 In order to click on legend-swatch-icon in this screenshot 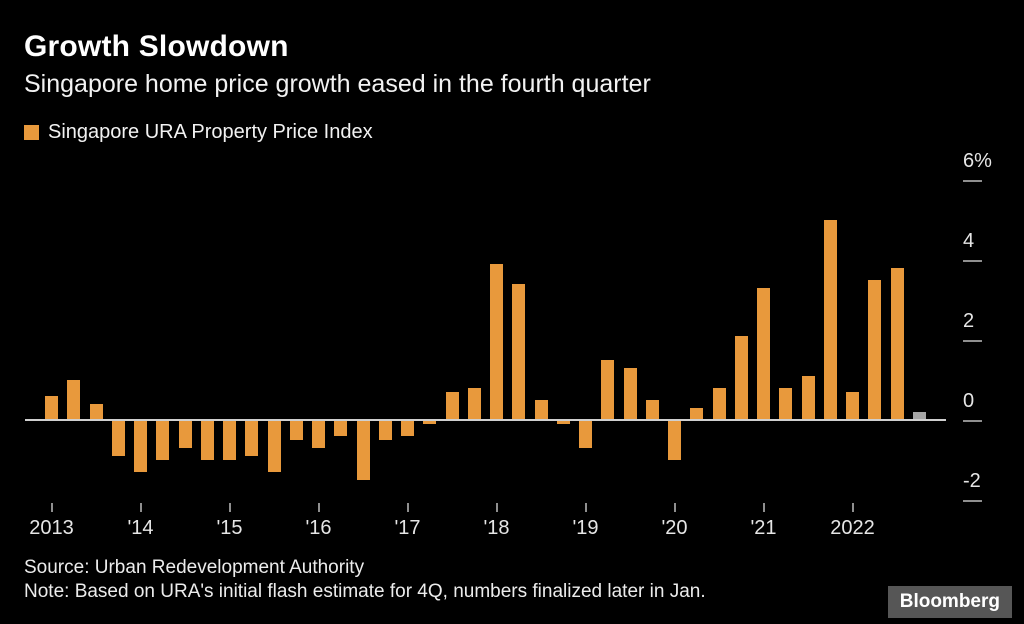, I will do `click(31, 132)`.